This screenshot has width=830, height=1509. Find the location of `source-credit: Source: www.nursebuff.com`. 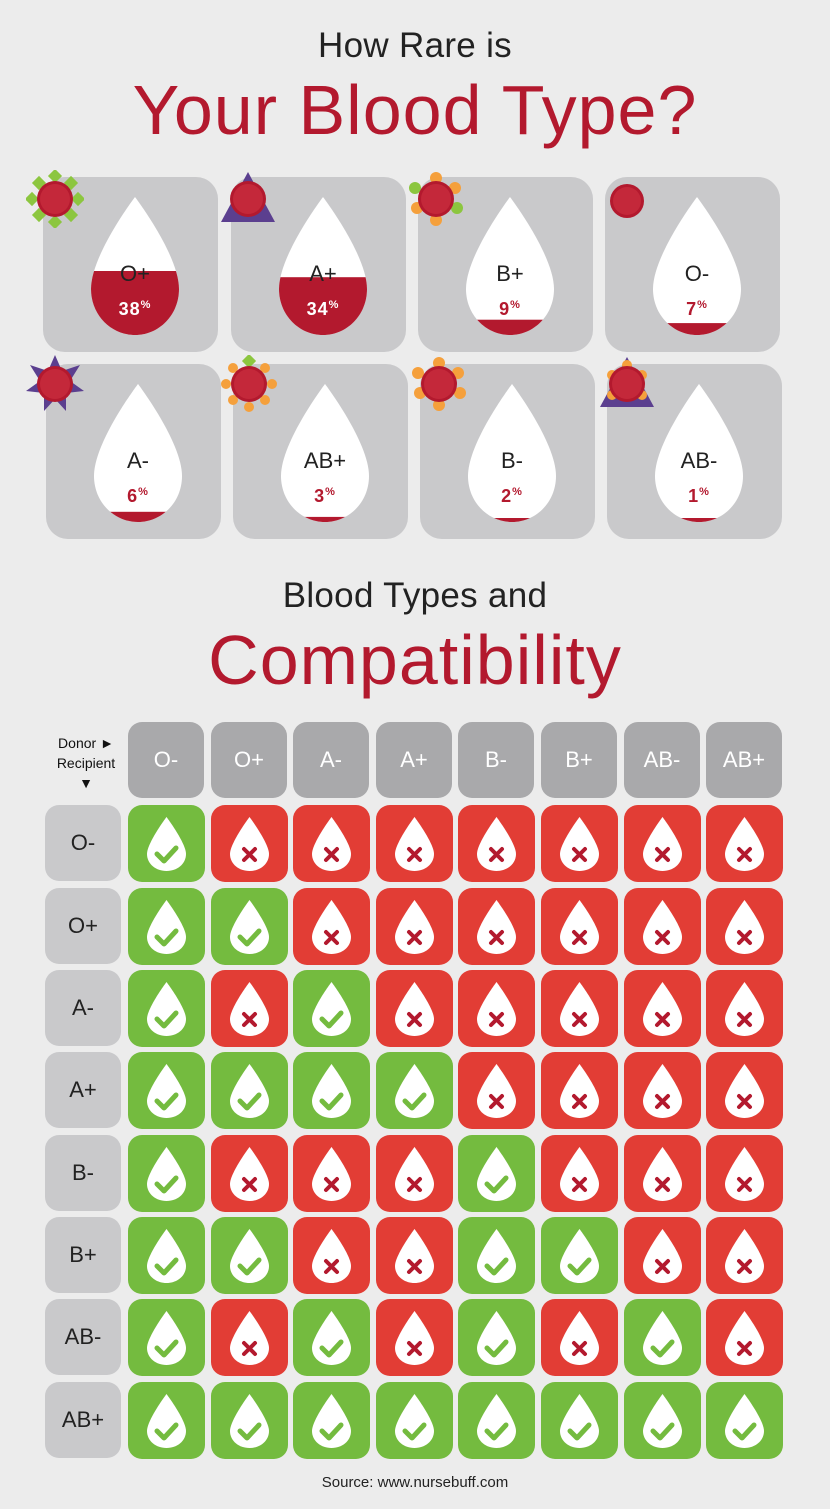

source-credit: Source: www.nursebuff.com is located at coordinates (415, 1482).